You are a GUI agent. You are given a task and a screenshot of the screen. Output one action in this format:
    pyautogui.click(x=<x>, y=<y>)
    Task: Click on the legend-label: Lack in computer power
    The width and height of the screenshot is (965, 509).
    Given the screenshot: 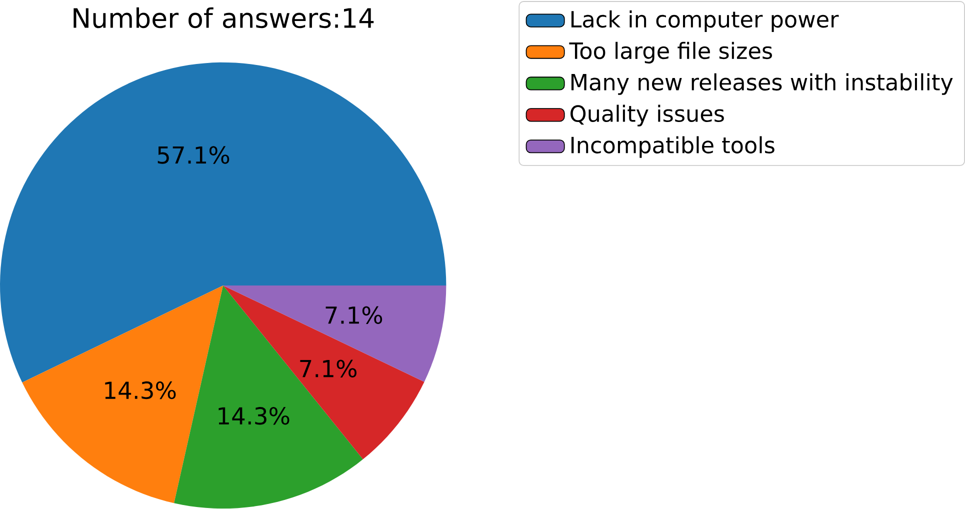 What is the action you would take?
    pyautogui.click(x=705, y=21)
    